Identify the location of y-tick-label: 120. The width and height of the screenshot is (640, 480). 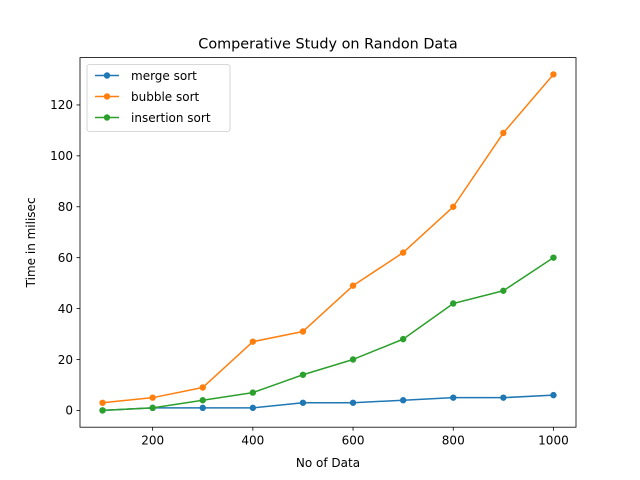
(61, 105).